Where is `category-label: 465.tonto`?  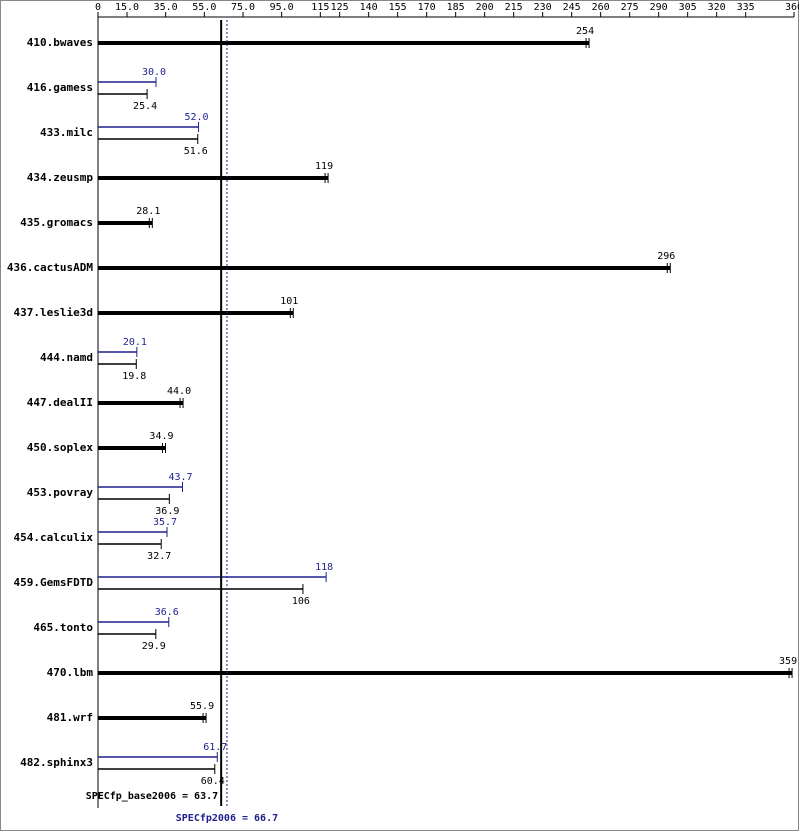
category-label: 465.tonto is located at coordinates (63, 627).